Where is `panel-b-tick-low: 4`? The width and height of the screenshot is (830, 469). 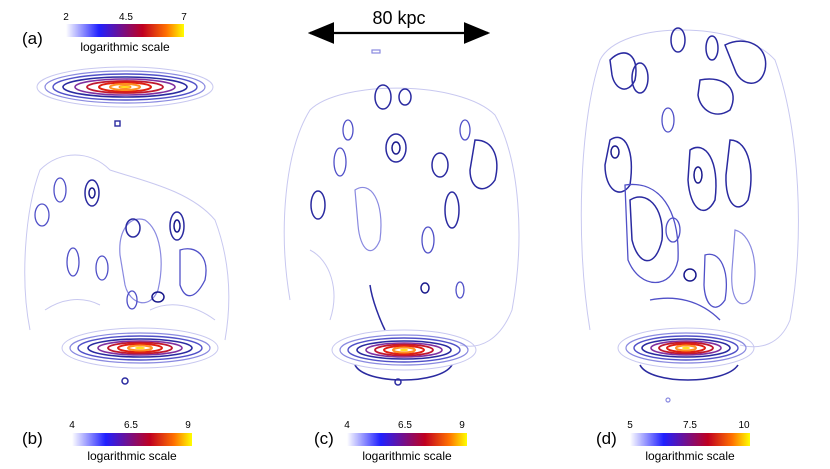
panel-b-tick-low: 4 is located at coordinates (72, 425).